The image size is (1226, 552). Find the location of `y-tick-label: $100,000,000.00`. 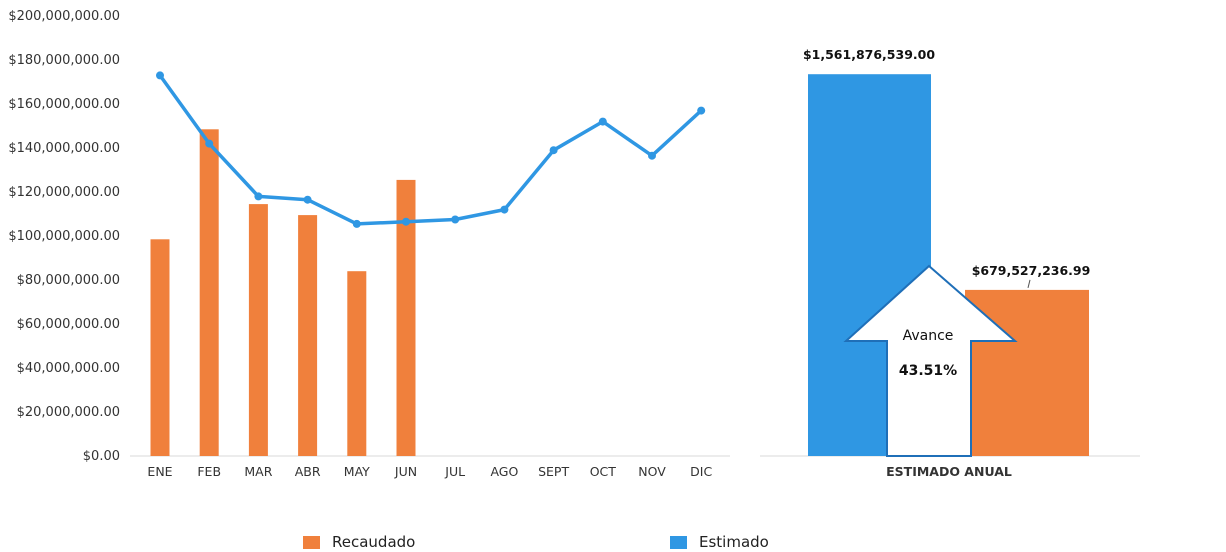

y-tick-label: $100,000,000.00 is located at coordinates (64, 236).